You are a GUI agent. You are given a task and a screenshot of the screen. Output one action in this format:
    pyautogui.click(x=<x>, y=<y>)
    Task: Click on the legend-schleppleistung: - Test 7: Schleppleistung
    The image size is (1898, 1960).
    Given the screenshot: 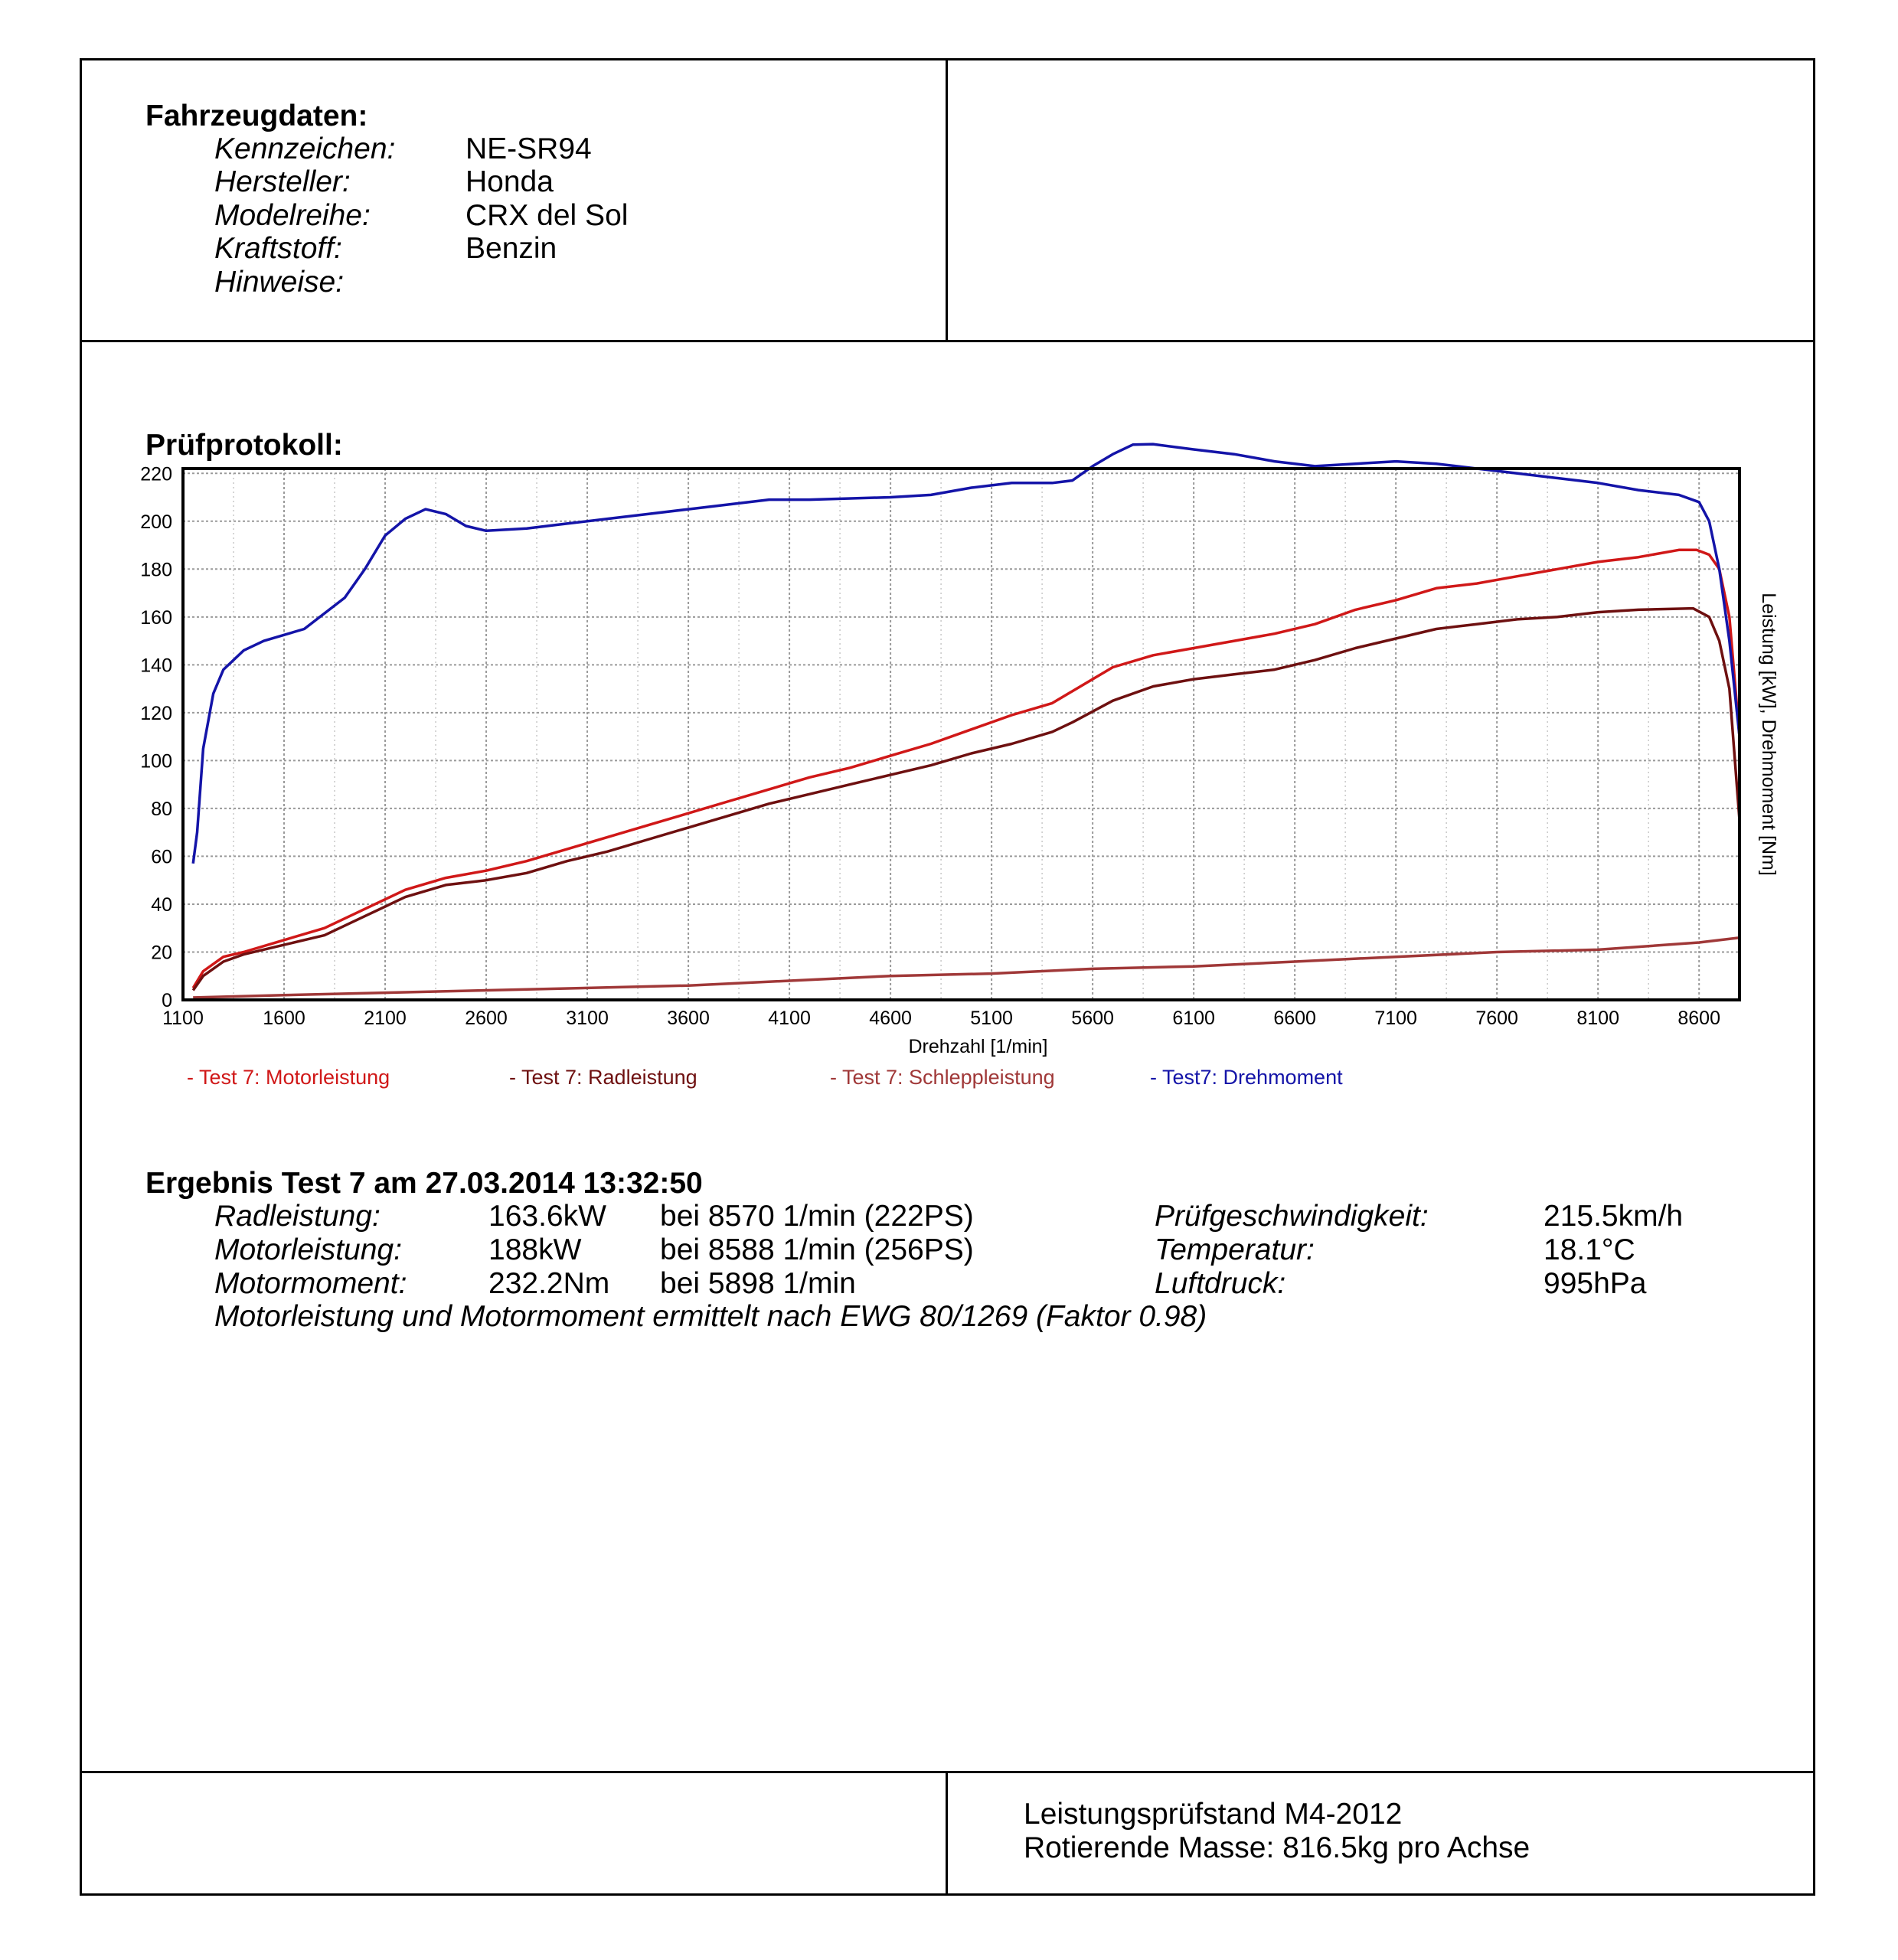 What is the action you would take?
    pyautogui.click(x=942, y=1077)
    